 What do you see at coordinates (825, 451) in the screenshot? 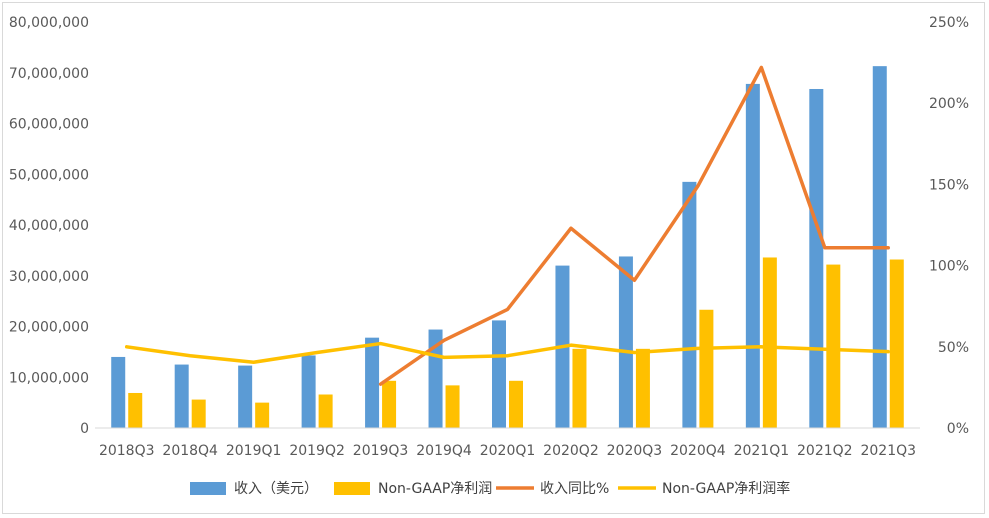
I see `x-tick-label: 2021Q2` at bounding box center [825, 451].